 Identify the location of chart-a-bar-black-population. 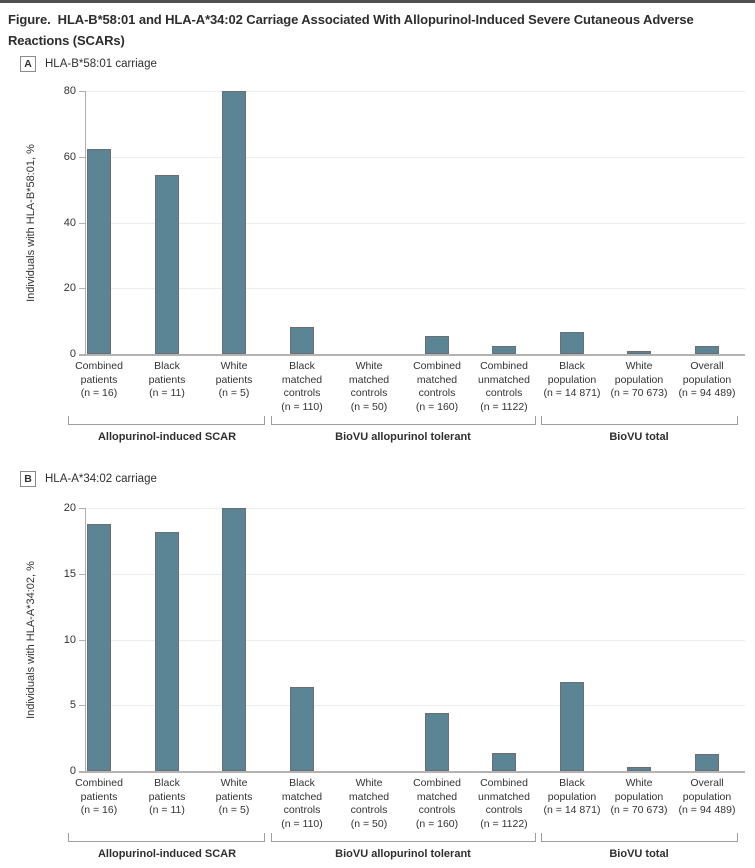
(572, 343).